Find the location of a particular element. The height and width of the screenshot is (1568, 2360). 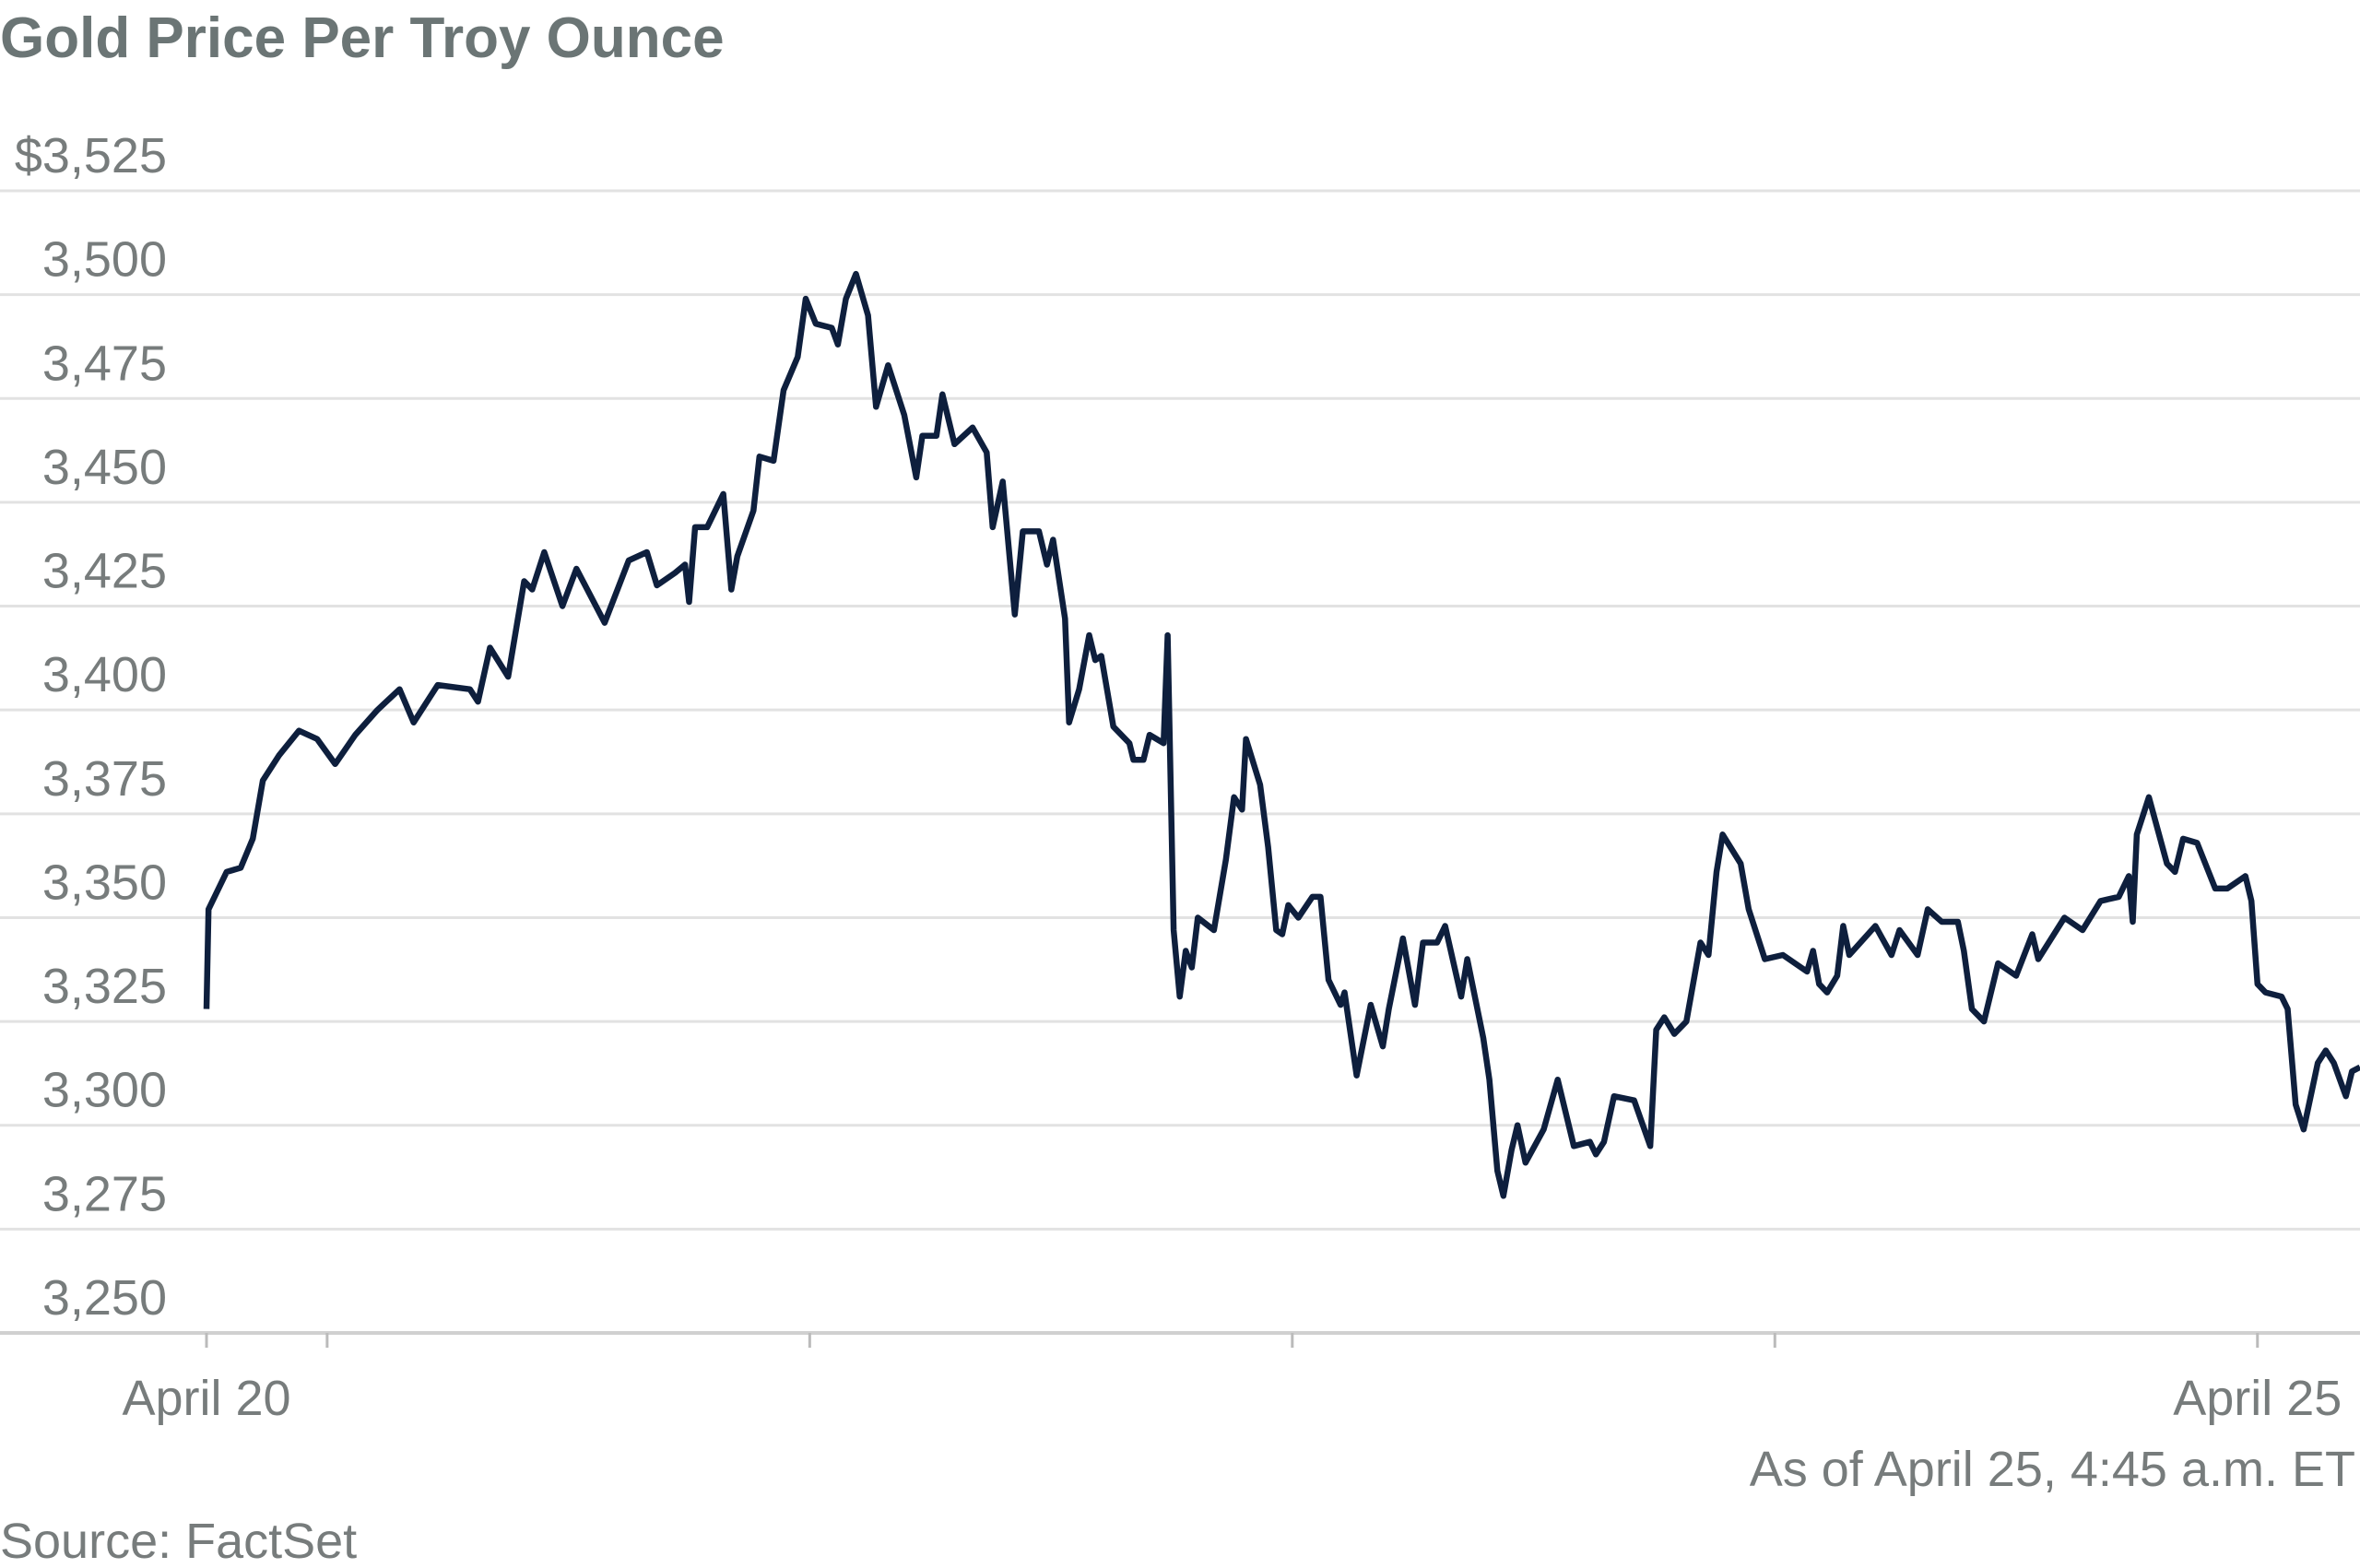

x-tick-label: April 25 is located at coordinates (2257, 1398).